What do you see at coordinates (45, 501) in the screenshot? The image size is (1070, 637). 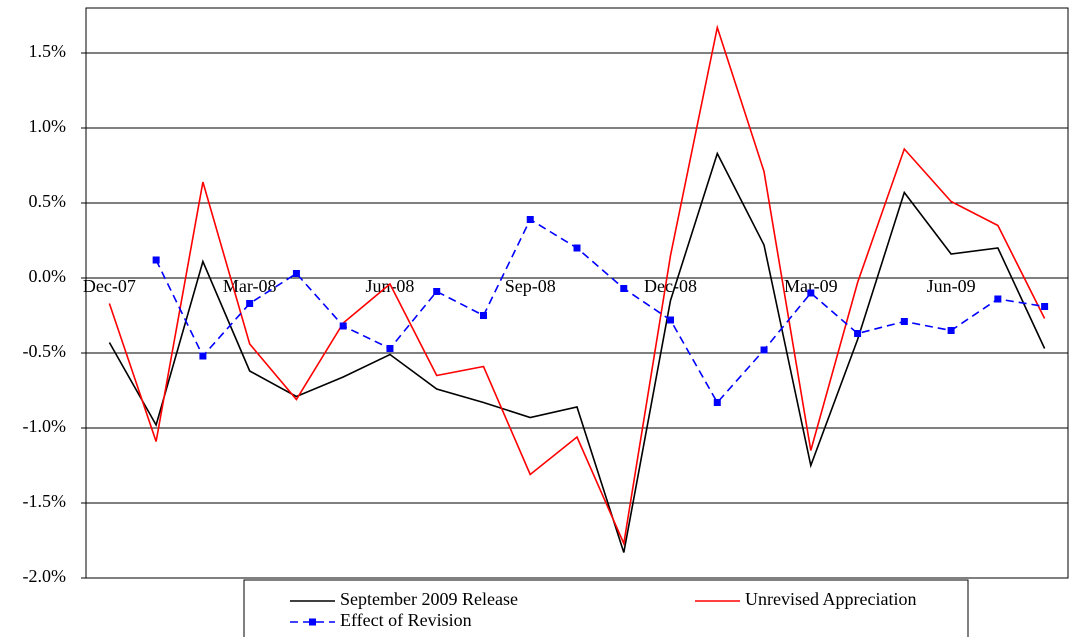 I see `y-tick-label: -1.5%` at bounding box center [45, 501].